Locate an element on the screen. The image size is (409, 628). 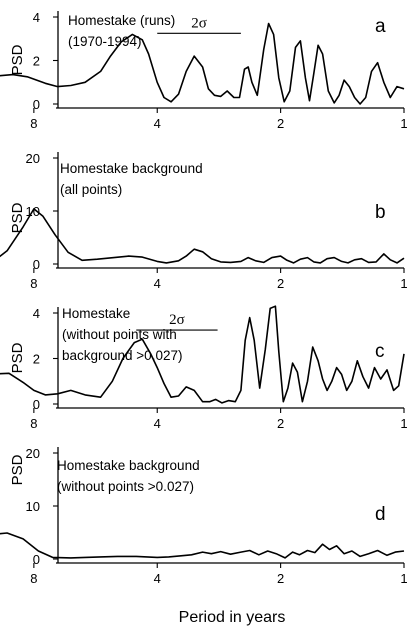
panel-a-2sigma-label: 2σ is located at coordinates (199, 23).